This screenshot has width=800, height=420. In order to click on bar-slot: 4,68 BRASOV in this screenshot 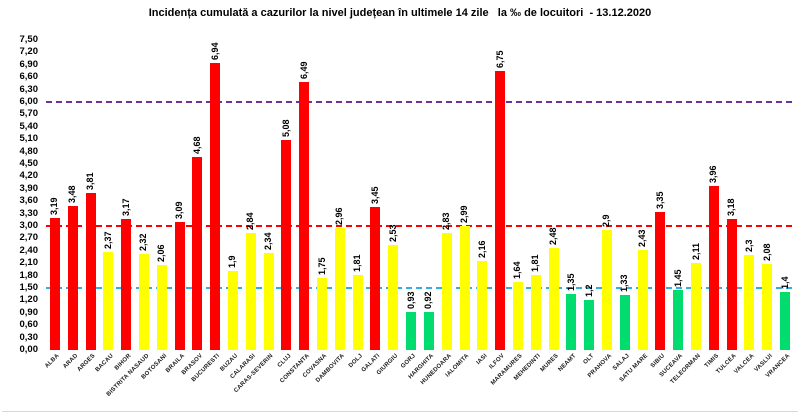, I will do `click(193, 208)`.